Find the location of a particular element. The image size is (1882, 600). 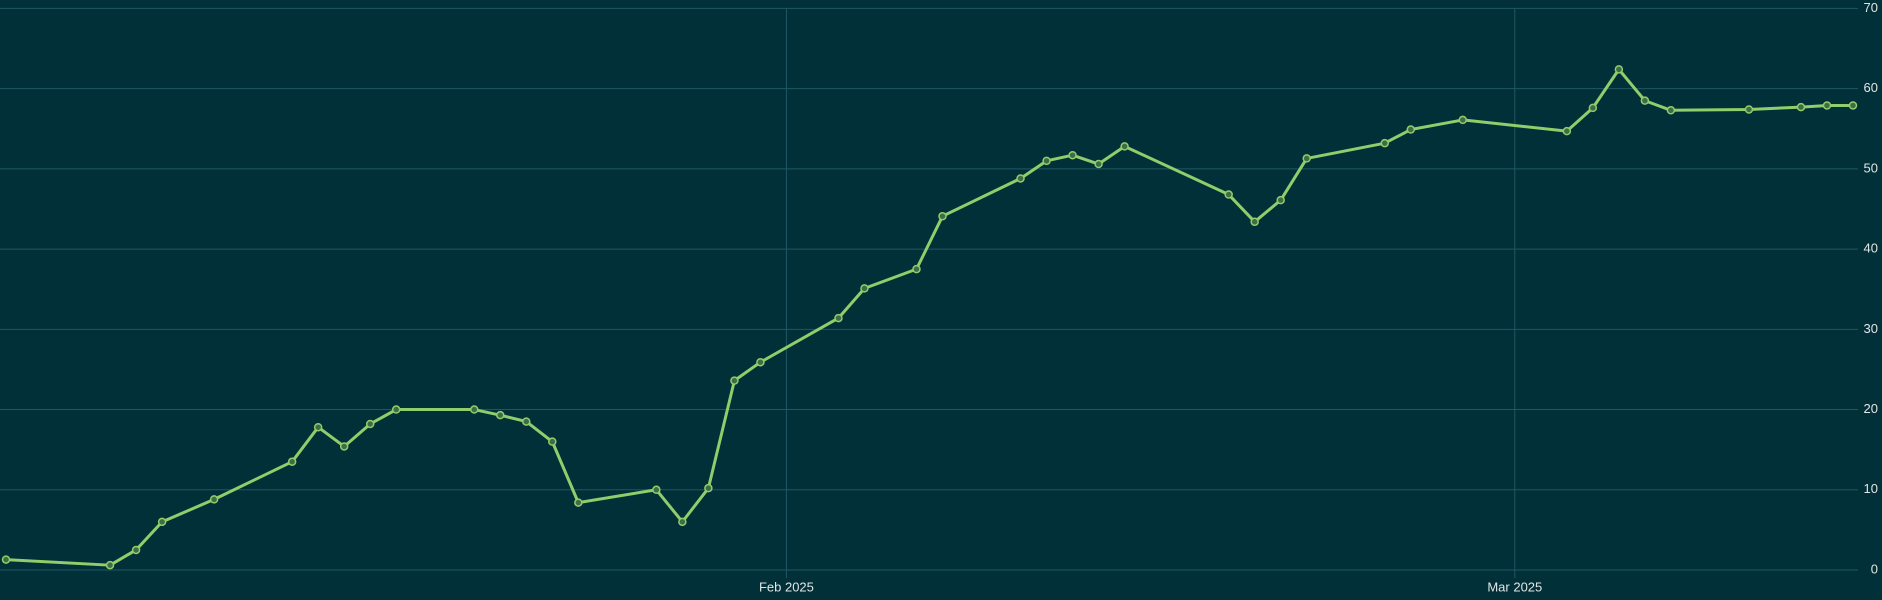

y-tick-label: 20 is located at coordinates (1871, 408).